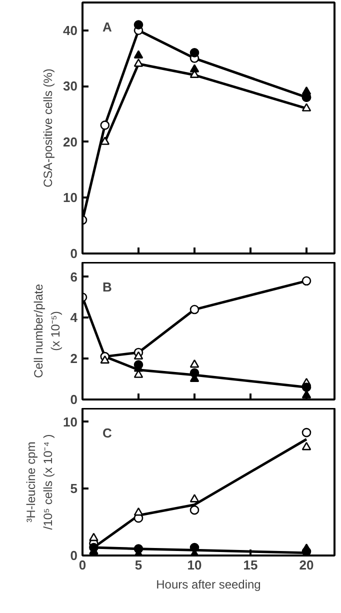 The height and width of the screenshot is (613, 341). I want to click on annotation: B, so click(107, 287).